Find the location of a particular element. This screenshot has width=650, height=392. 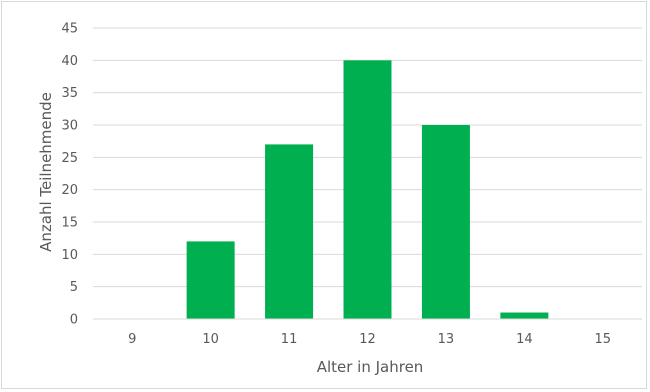

x-tick-label: 15 is located at coordinates (603, 339).